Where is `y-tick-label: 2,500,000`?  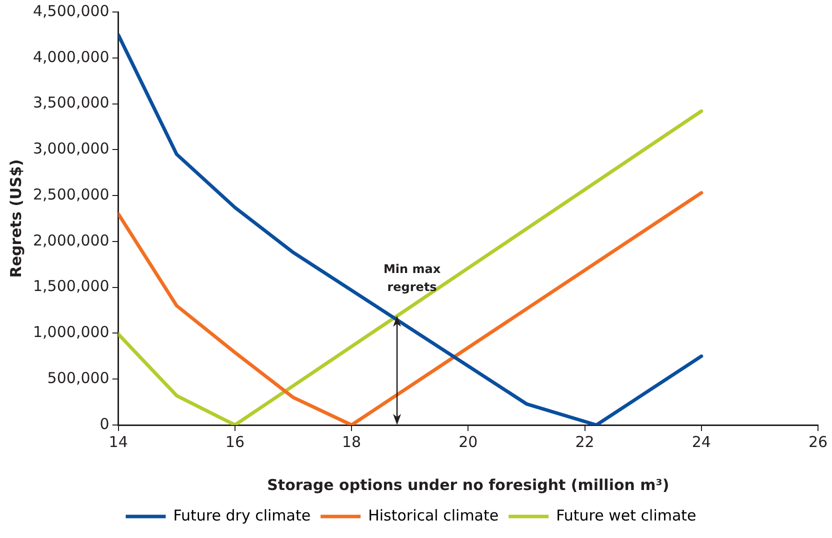 y-tick-label: 2,500,000 is located at coordinates (71, 194).